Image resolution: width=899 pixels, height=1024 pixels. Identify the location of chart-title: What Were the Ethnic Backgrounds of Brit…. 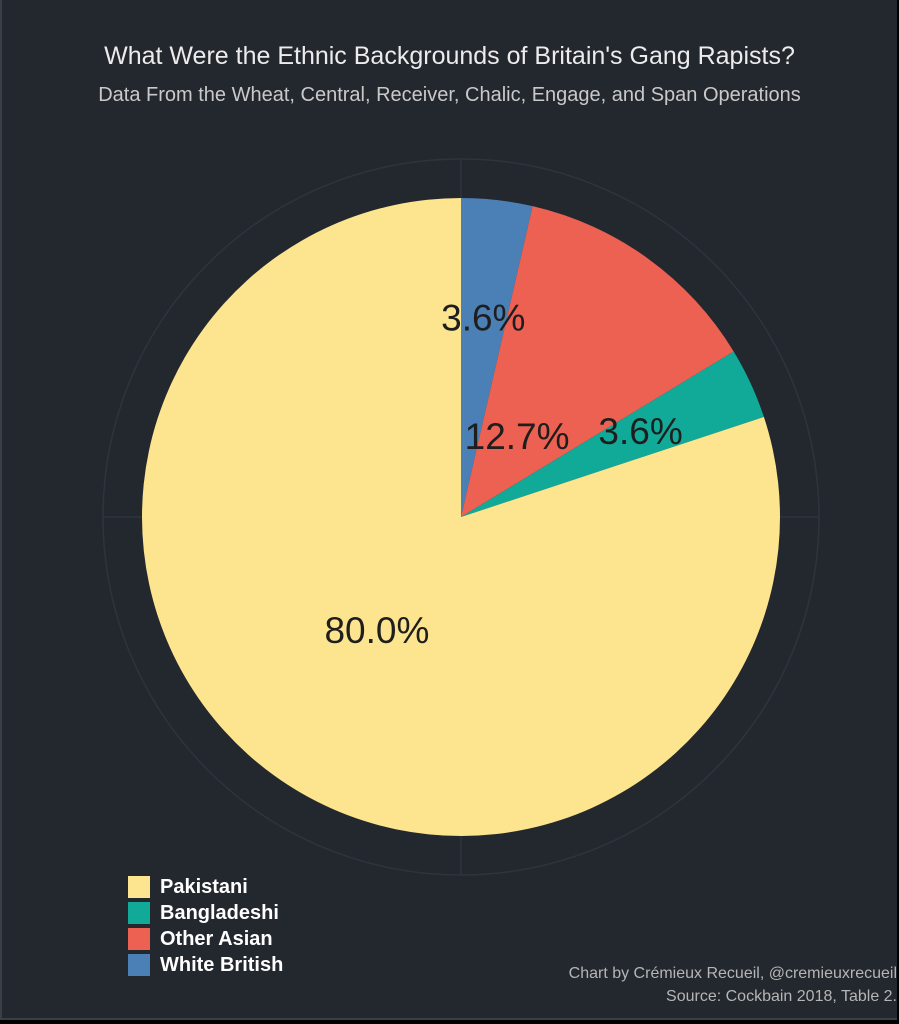
(449, 56).